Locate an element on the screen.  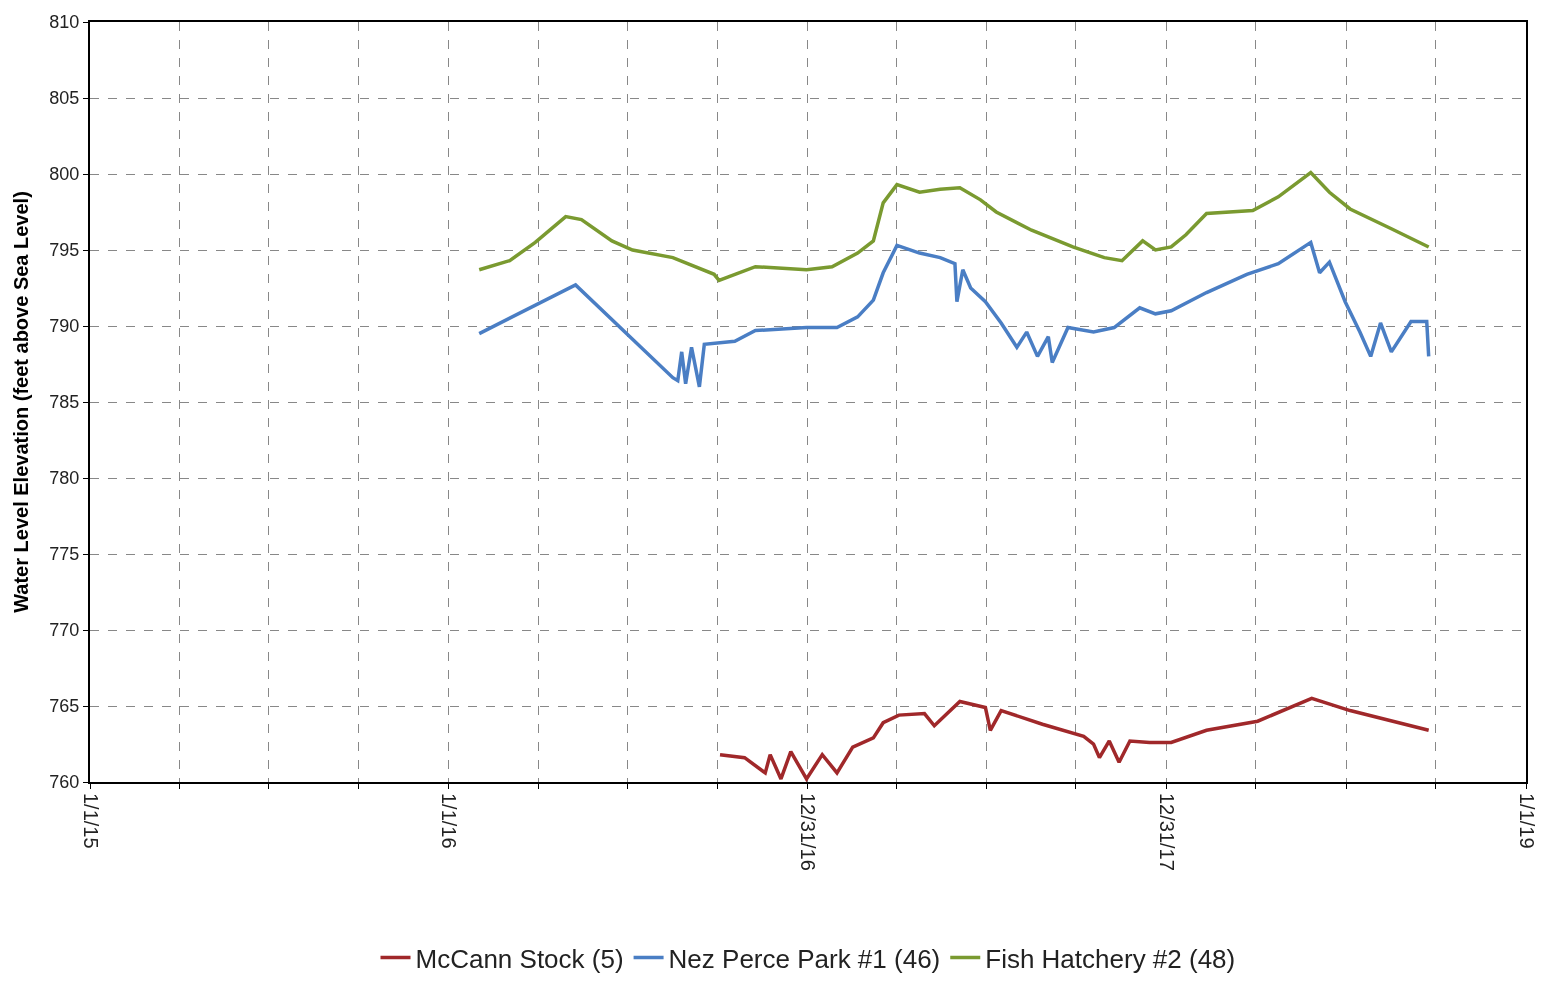
y-tick-label: 795 is located at coordinates (64, 250).